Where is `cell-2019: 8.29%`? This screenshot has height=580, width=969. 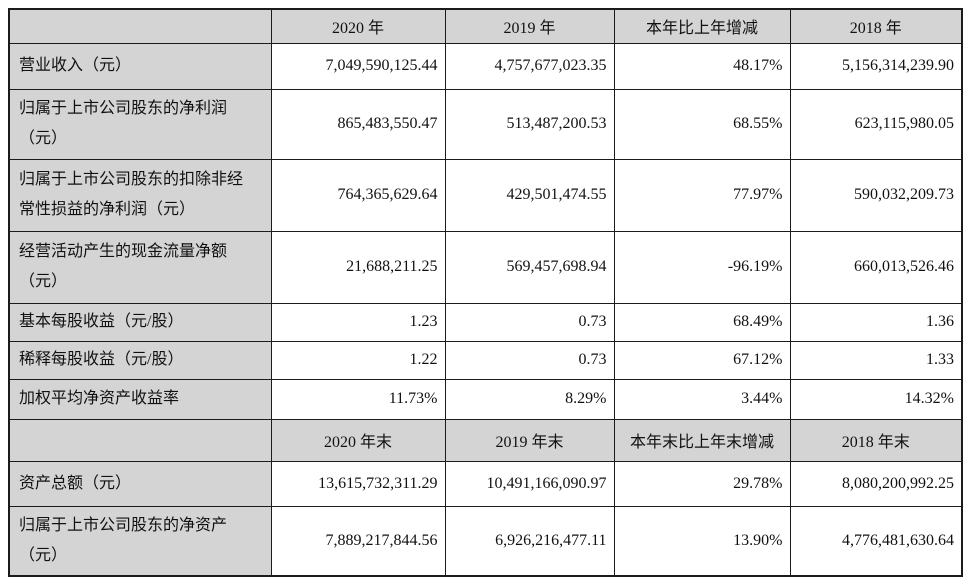 cell-2019: 8.29% is located at coordinates (529, 399).